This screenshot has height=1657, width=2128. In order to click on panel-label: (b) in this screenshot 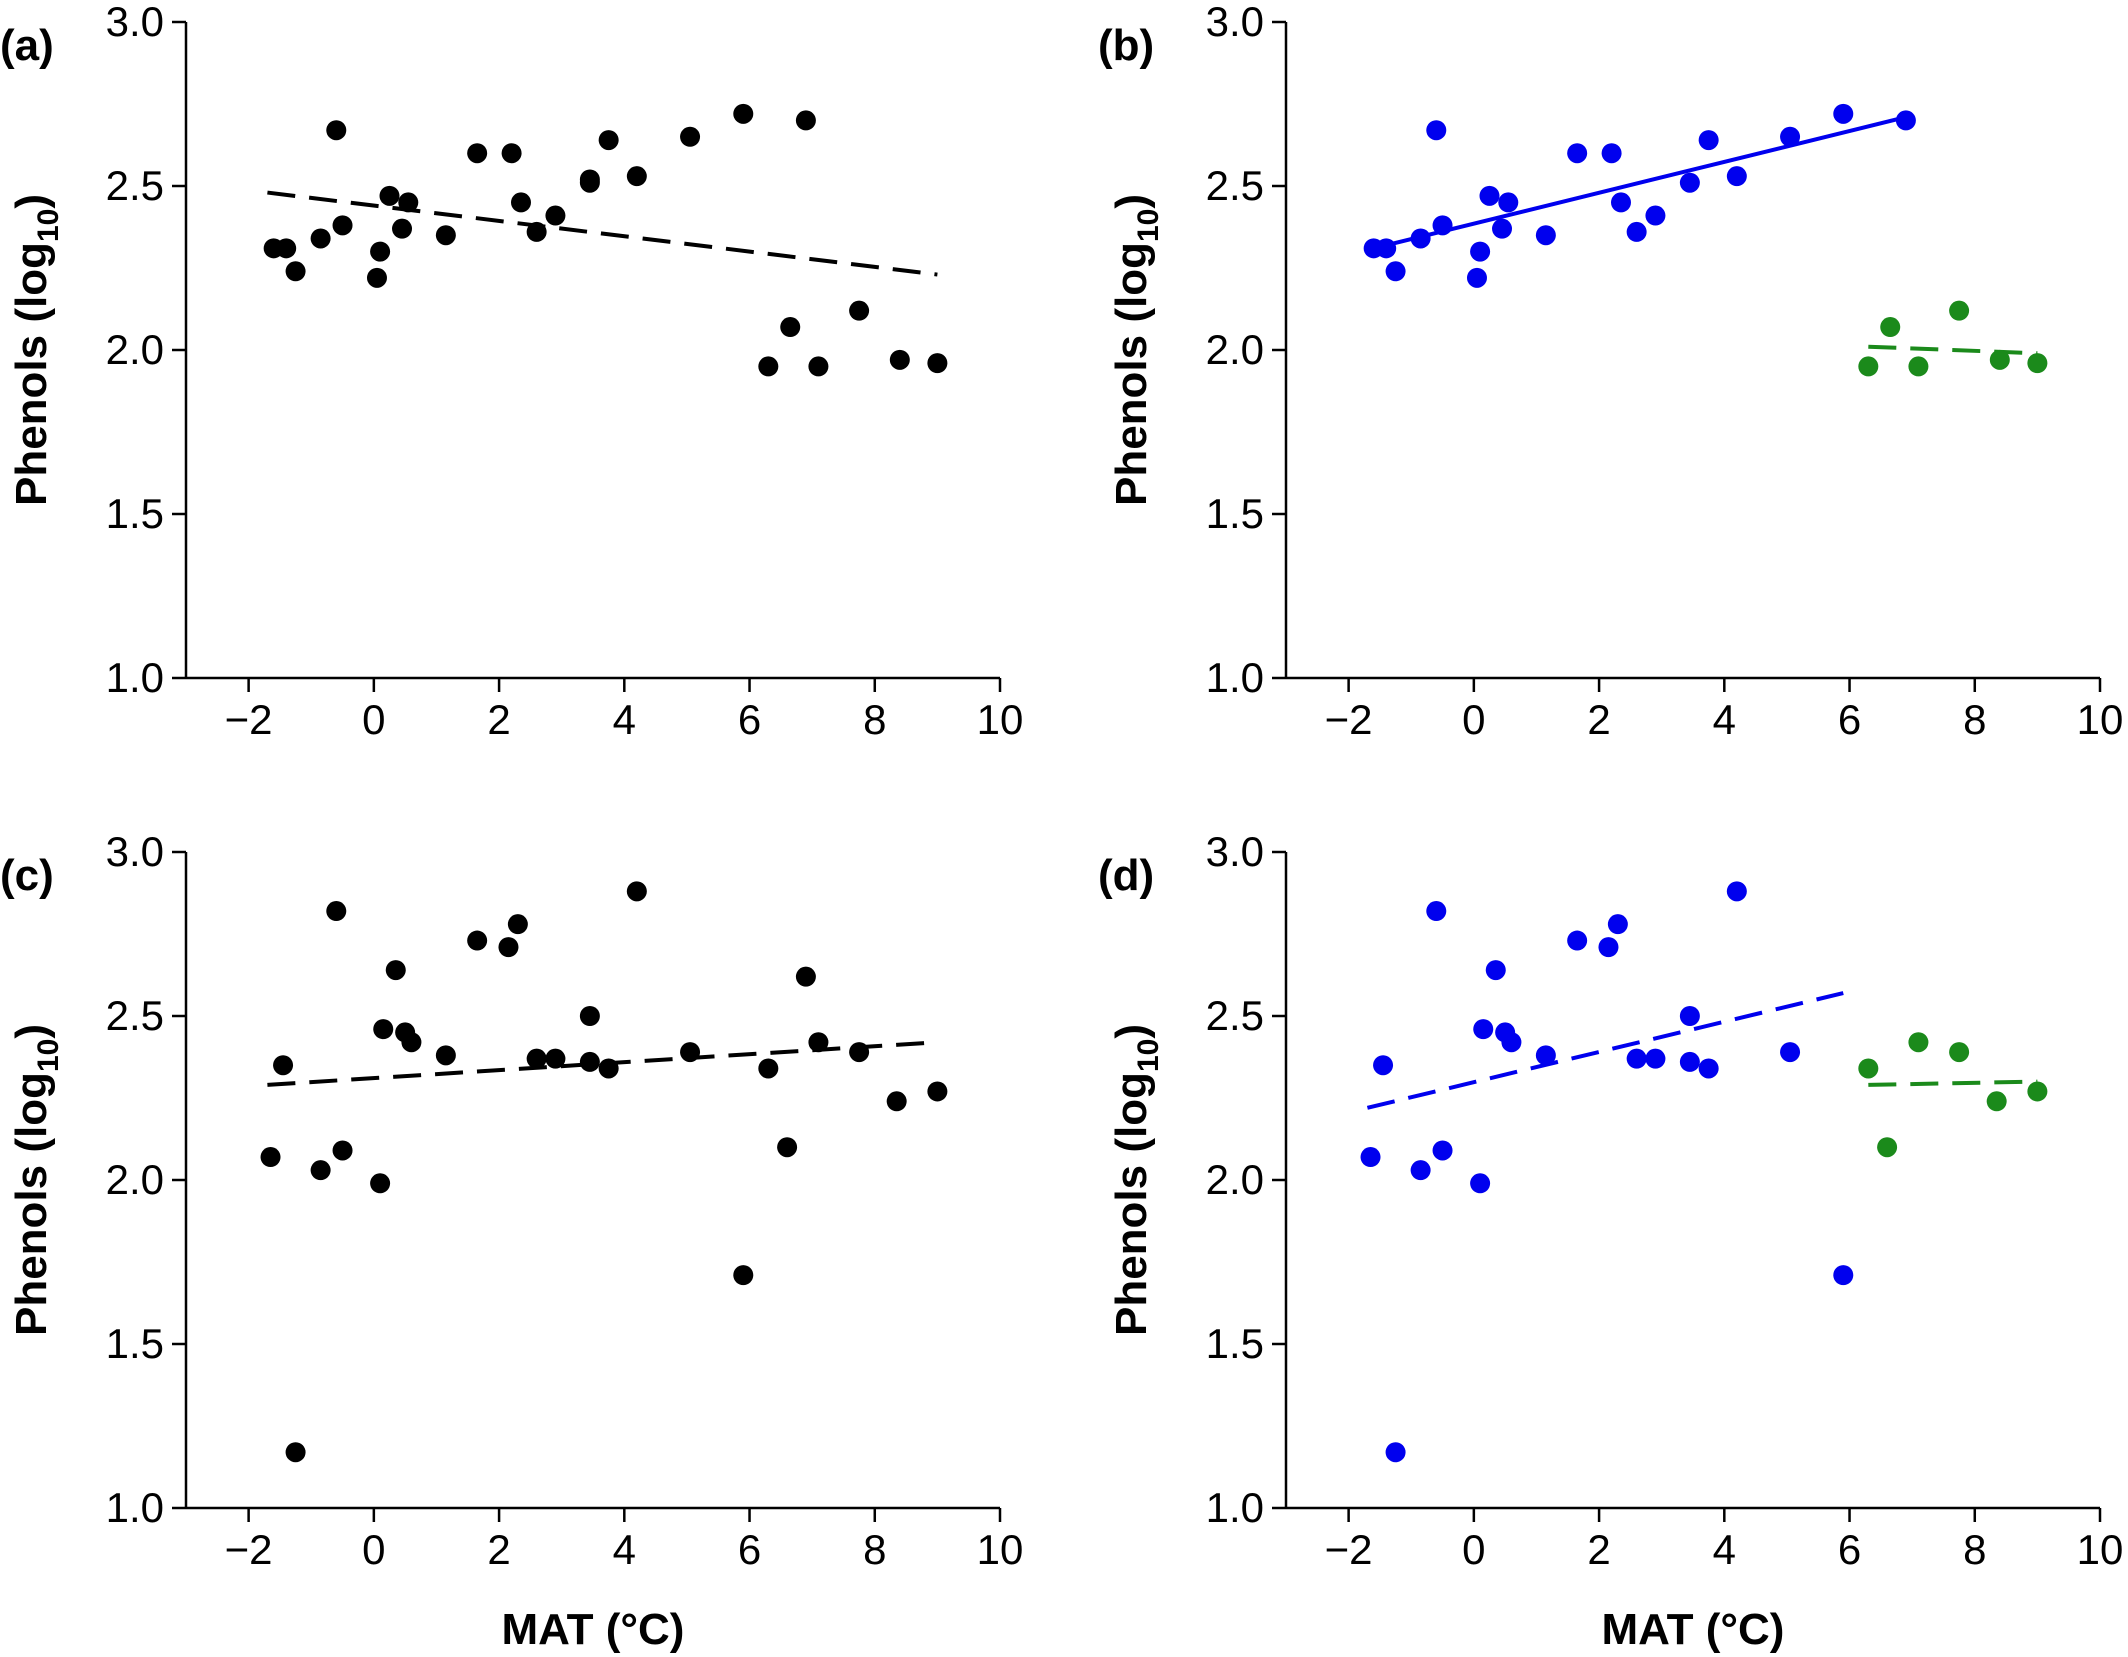, I will do `click(1126, 45)`.